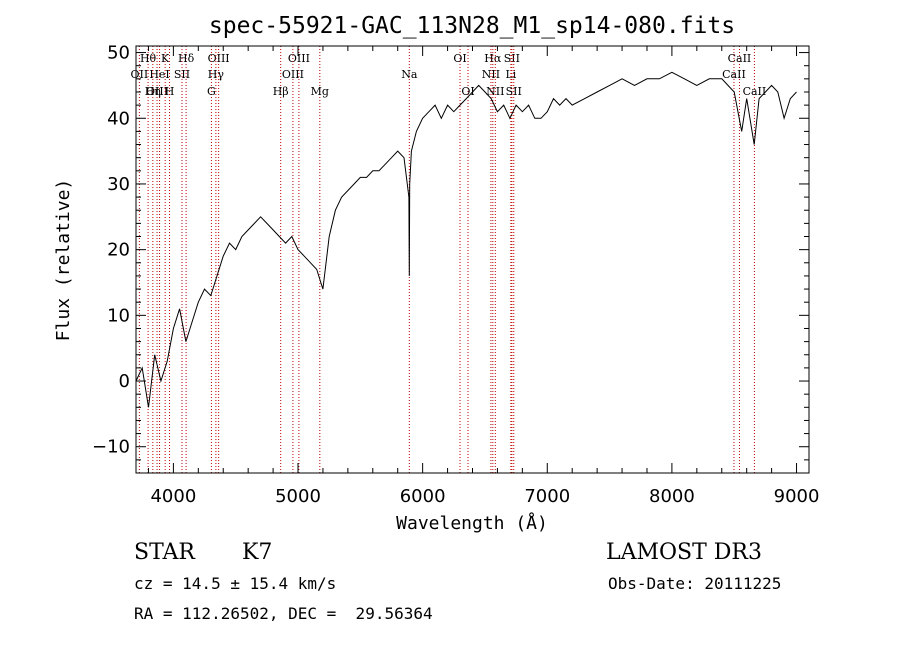 Image resolution: width=900 pixels, height=649 pixels. I want to click on y-tick-label: −10, so click(111, 447).